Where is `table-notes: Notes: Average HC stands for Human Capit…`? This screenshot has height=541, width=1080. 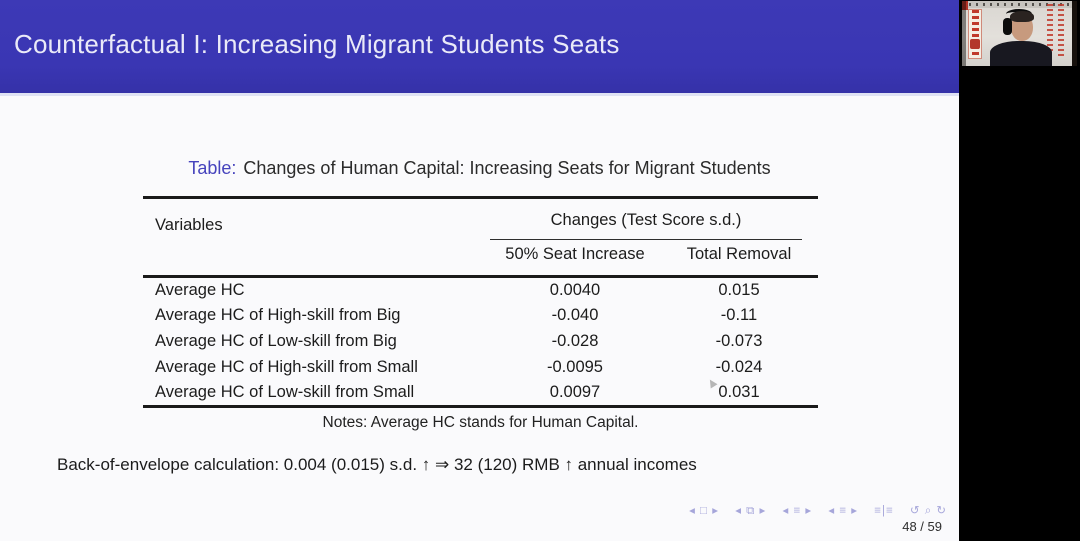
table-notes: Notes: Average HC stands for Human Capit… is located at coordinates (480, 422).